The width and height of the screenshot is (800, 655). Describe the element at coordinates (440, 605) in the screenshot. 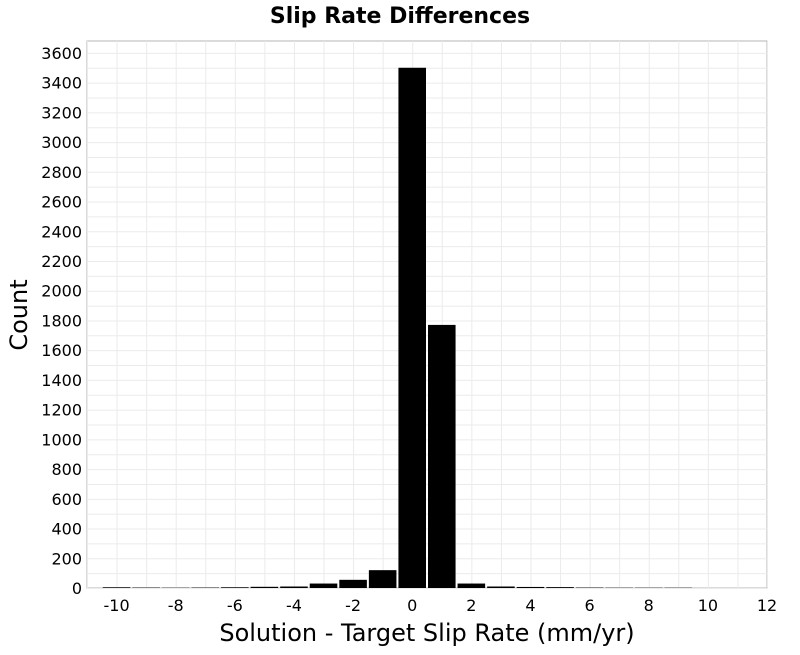

I see `x-axis-ticks: -10 -8 -6 -4 -2 0 2 4 6 8 10 12` at that location.